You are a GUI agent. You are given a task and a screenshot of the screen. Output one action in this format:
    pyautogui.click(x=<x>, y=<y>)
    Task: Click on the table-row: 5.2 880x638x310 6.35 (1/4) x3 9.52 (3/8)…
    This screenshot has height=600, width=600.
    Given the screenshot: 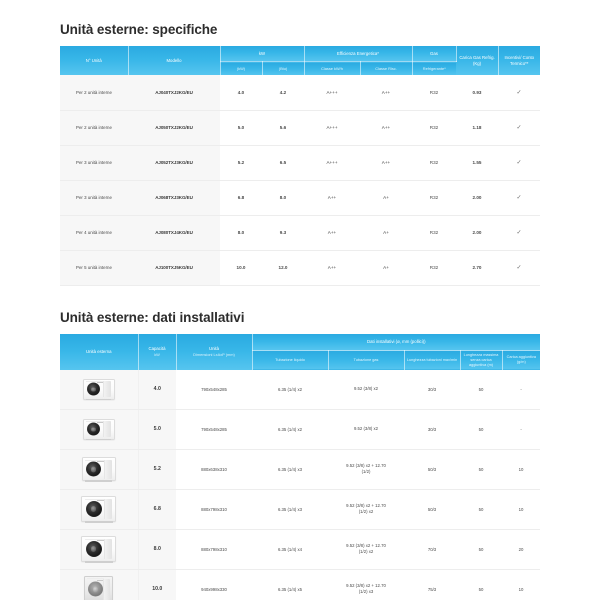 What is the action you would take?
    pyautogui.click(x=300, y=469)
    